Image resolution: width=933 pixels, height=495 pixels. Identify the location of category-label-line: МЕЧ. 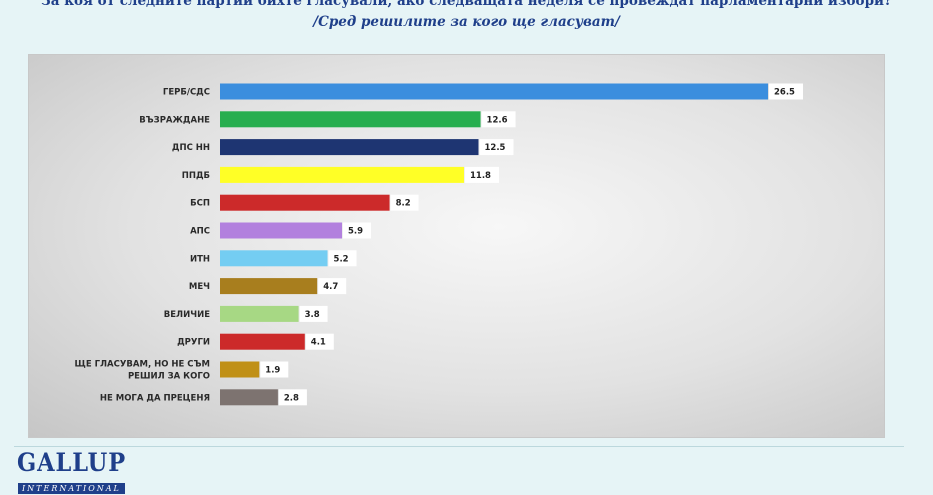
(199, 287).